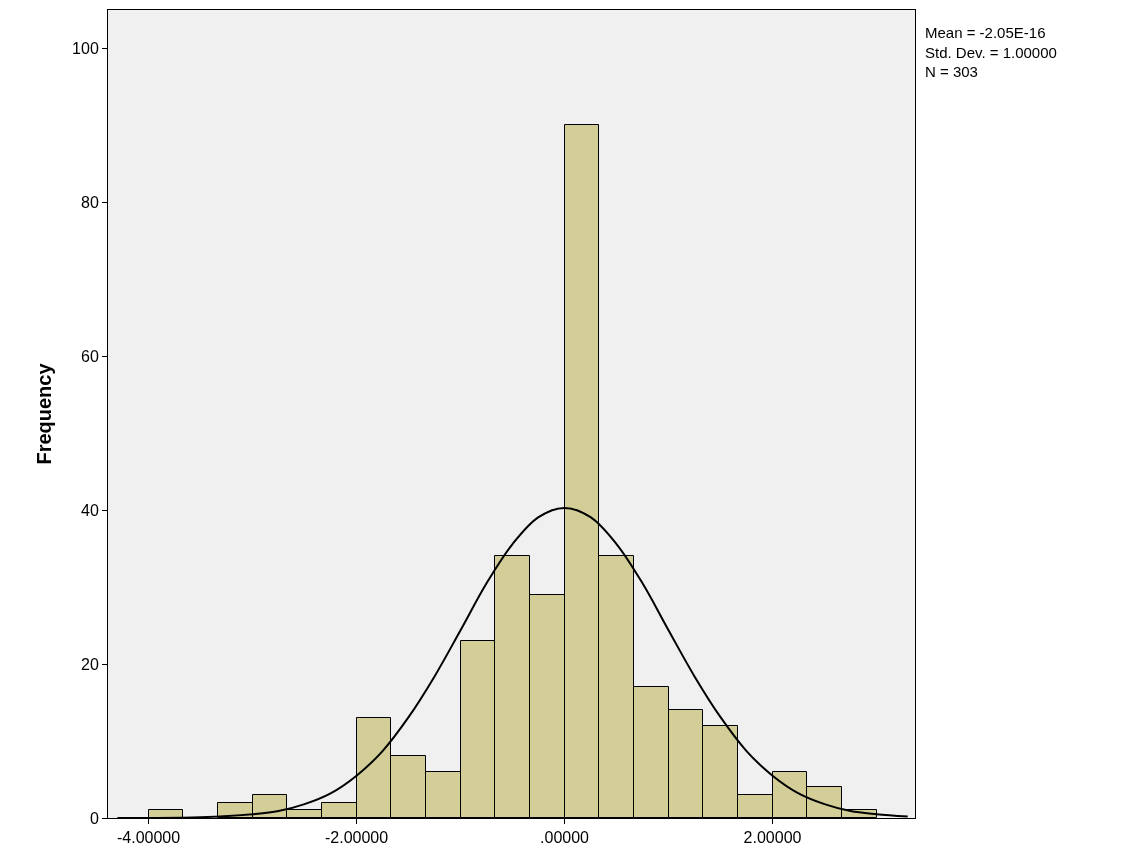  Describe the element at coordinates (148, 838) in the screenshot. I see `x-tick-label: -4.00000` at that location.